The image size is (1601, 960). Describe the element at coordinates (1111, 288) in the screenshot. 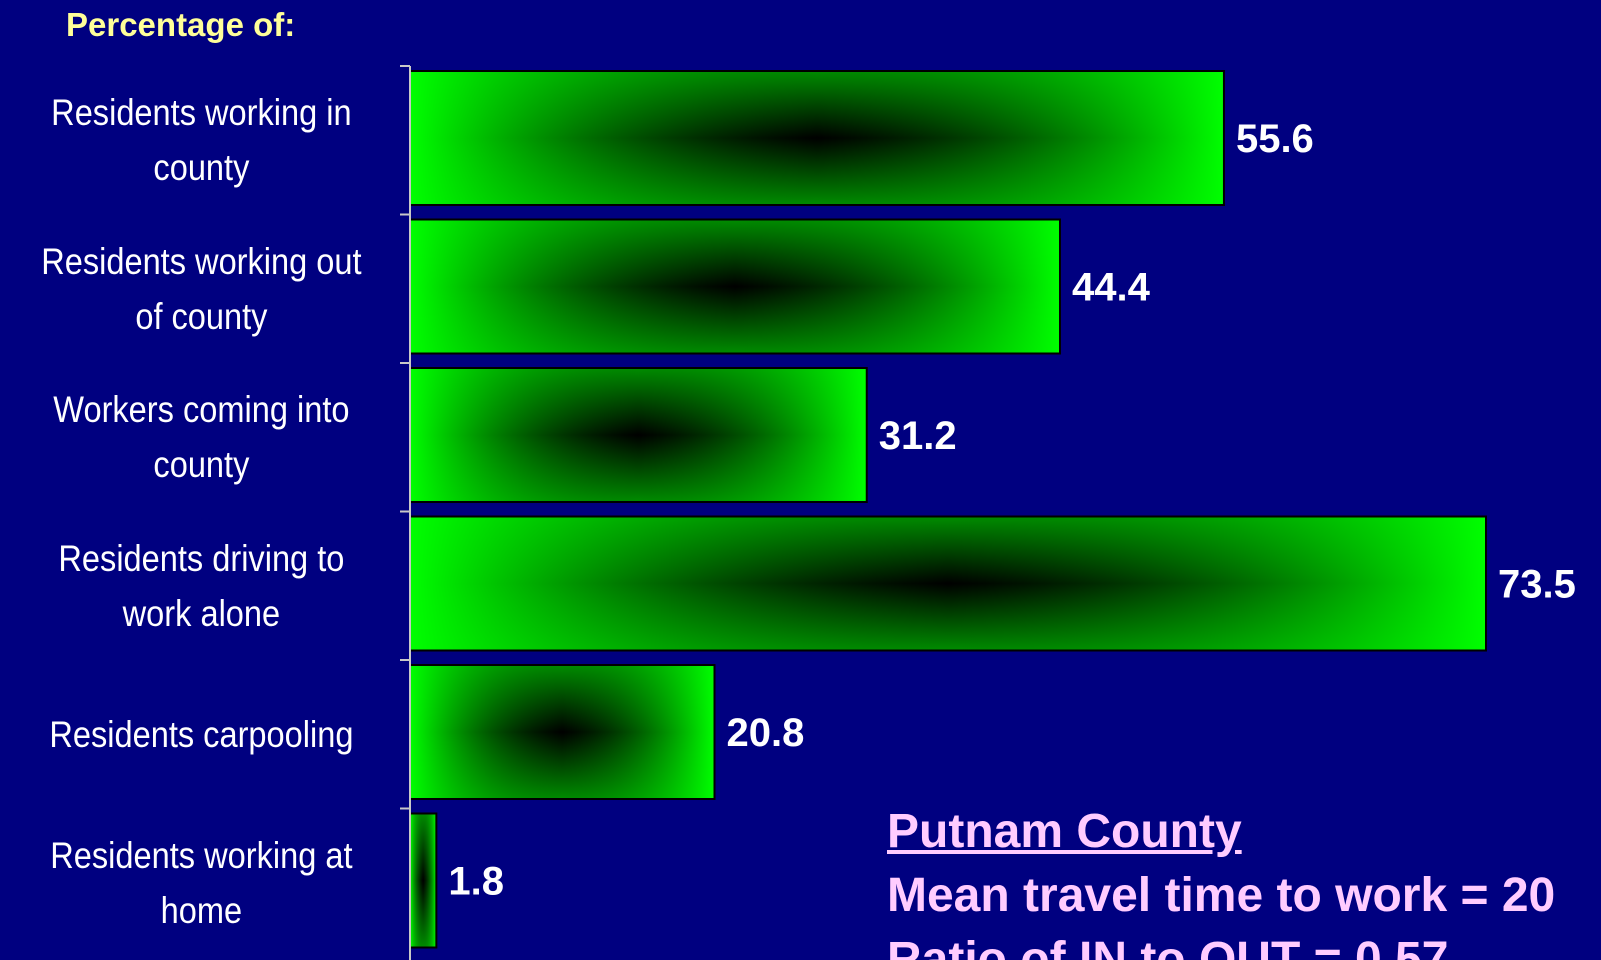

I see `value-label: 44.4` at that location.